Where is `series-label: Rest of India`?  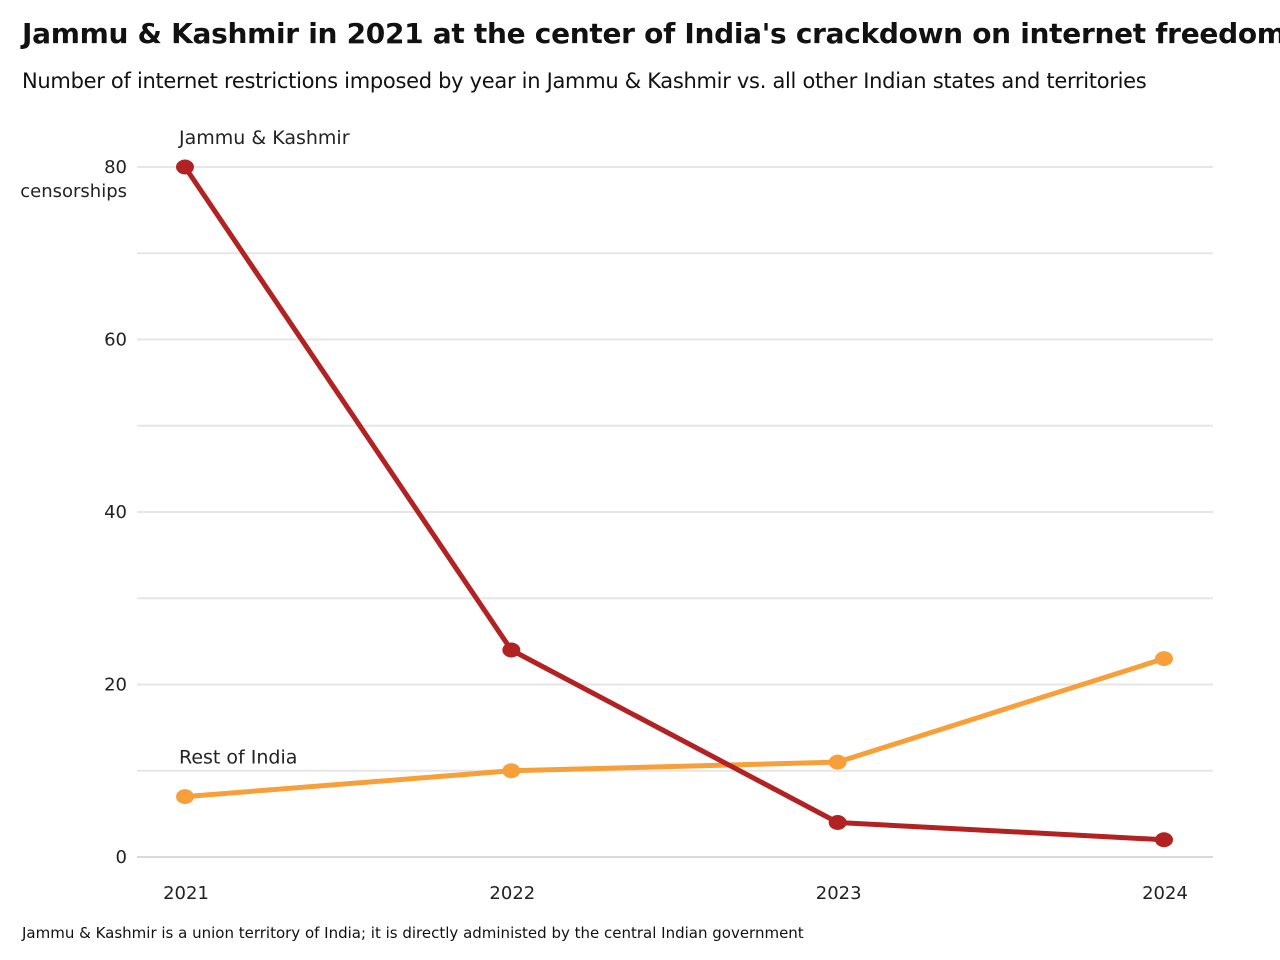
series-label: Rest of India is located at coordinates (238, 758).